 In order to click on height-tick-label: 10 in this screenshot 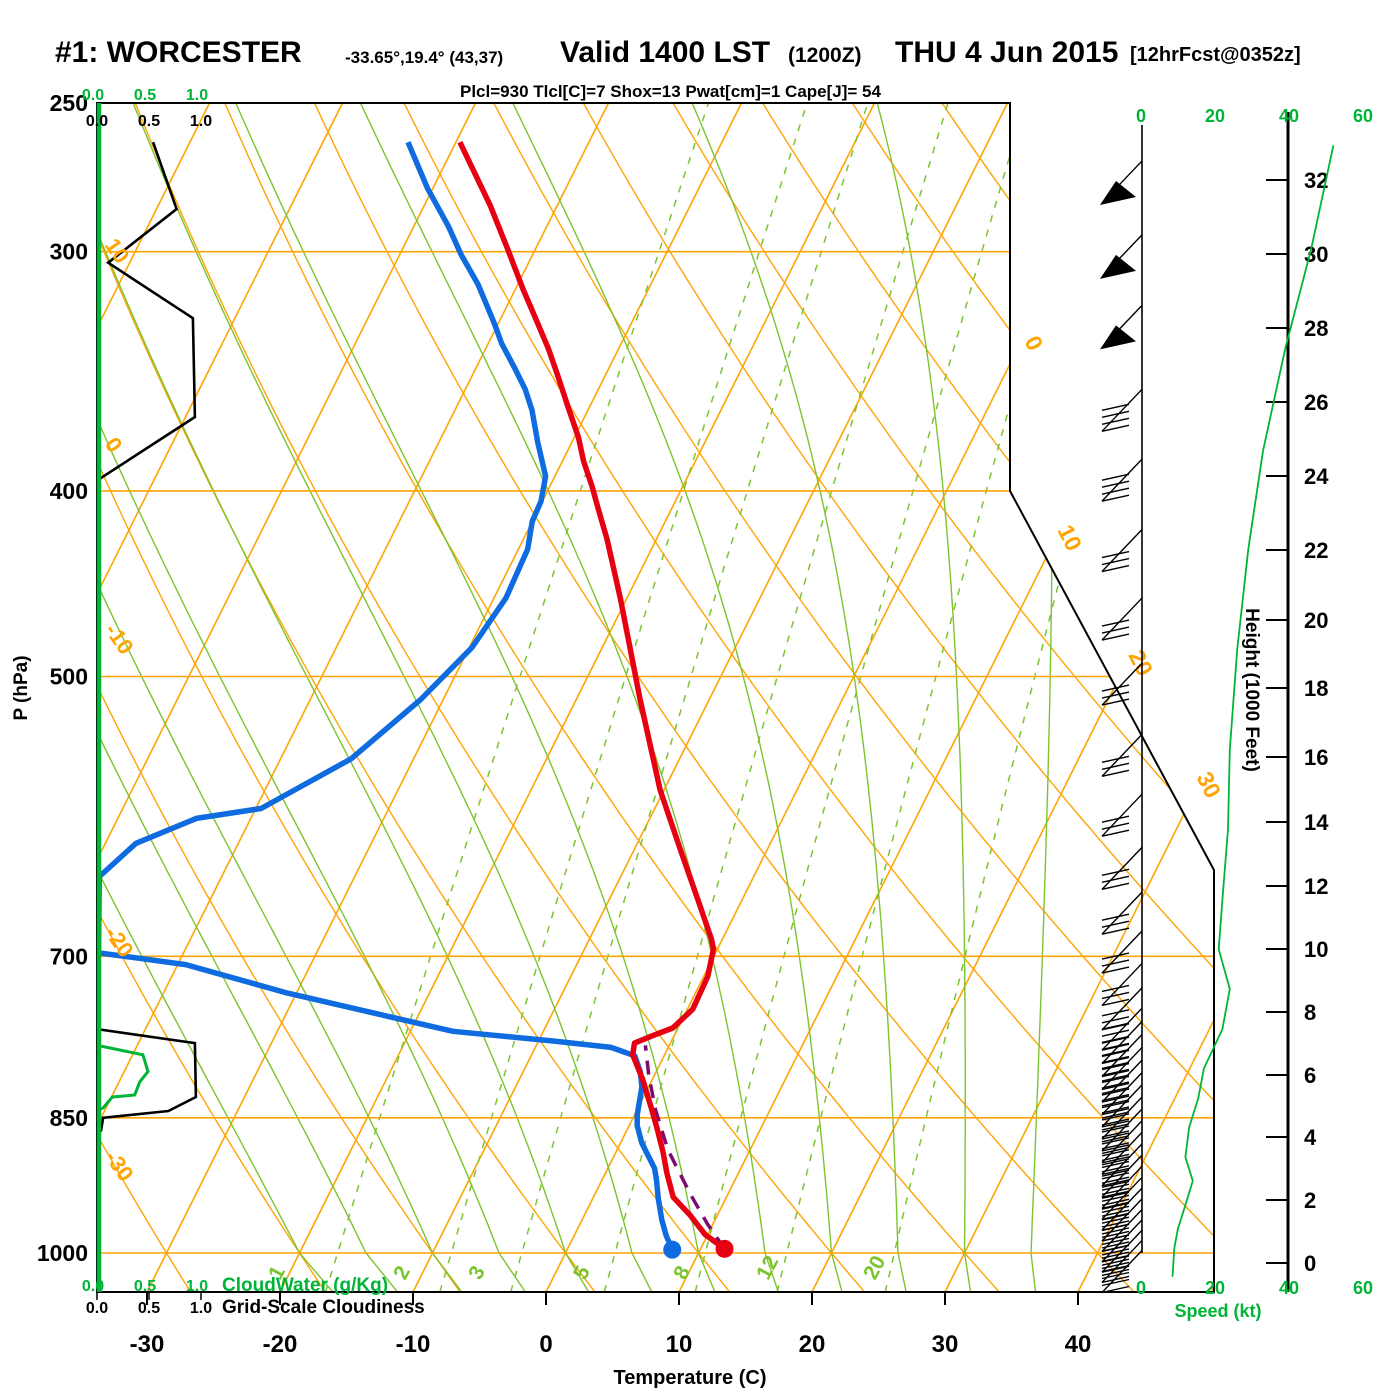, I will do `click(1316, 949)`.